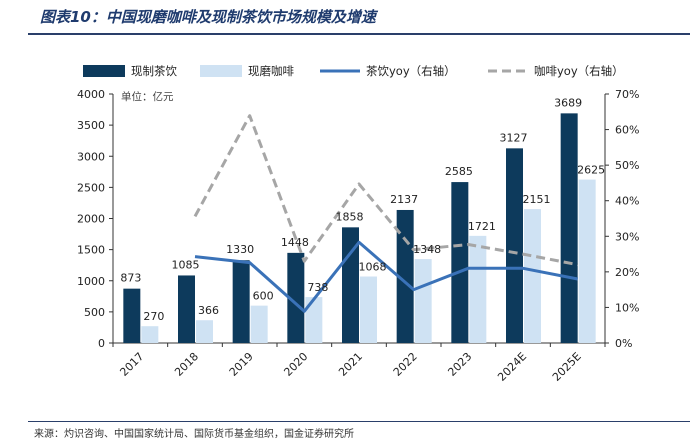 The height and width of the screenshot is (440, 695). What do you see at coordinates (579, 71) in the screenshot?
I see `legend-label-coffee-yoy: 咖啡yoy（右轴）` at bounding box center [579, 71].